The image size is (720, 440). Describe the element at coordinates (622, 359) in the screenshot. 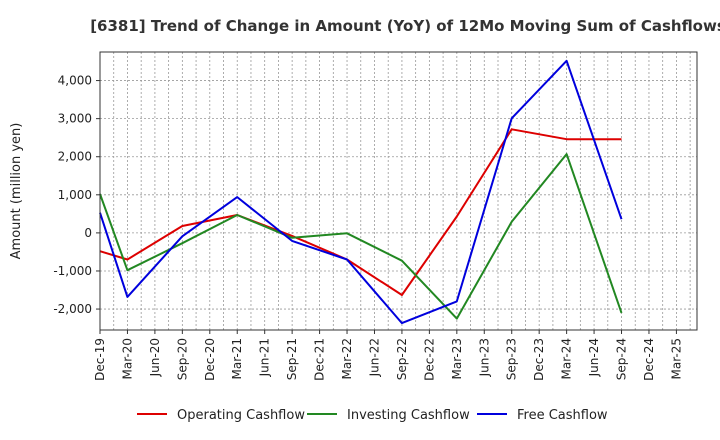

I see `x-tick-label: Sep-24` at that location.